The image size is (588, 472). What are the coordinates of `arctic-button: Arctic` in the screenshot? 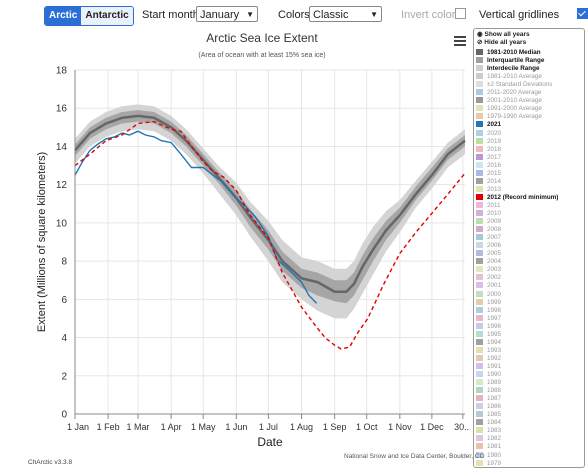 It's located at (63, 16).